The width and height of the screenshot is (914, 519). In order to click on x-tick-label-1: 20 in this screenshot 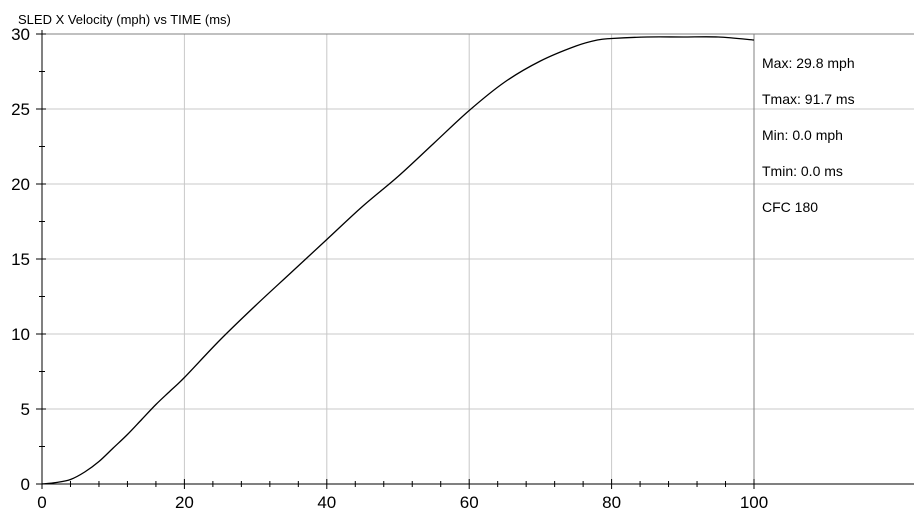, I will do `click(184, 502)`.